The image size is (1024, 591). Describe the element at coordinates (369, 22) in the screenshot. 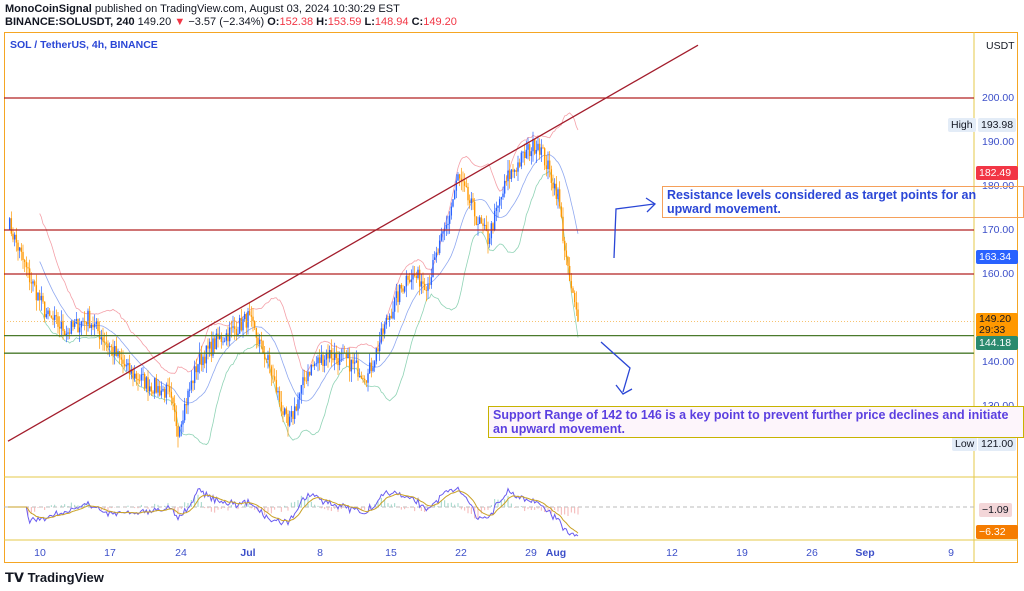

I see `l-label: L:` at that location.